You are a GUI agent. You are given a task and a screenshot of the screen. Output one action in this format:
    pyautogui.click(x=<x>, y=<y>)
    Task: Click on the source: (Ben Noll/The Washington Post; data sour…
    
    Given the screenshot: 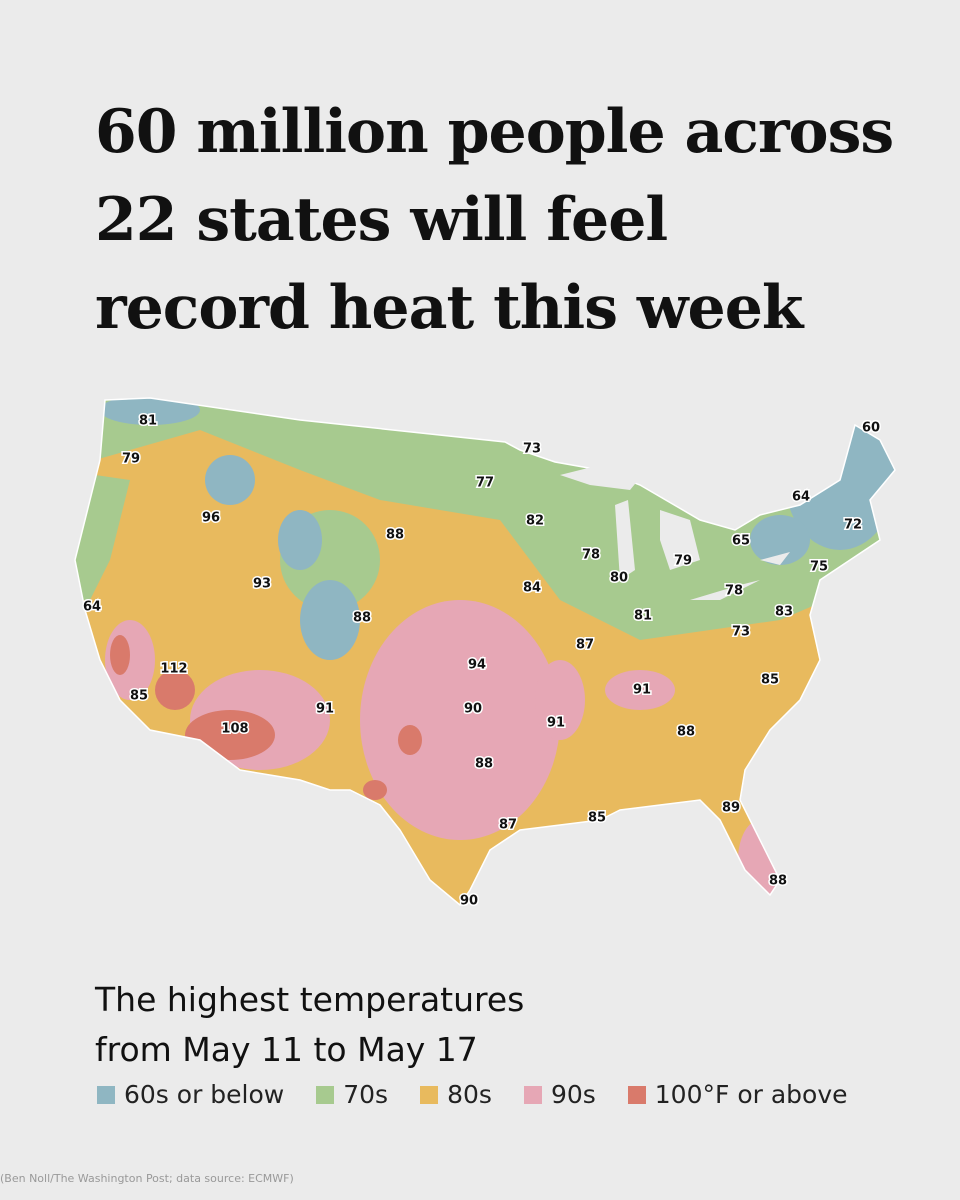 What is the action you would take?
    pyautogui.click(x=147, y=1178)
    